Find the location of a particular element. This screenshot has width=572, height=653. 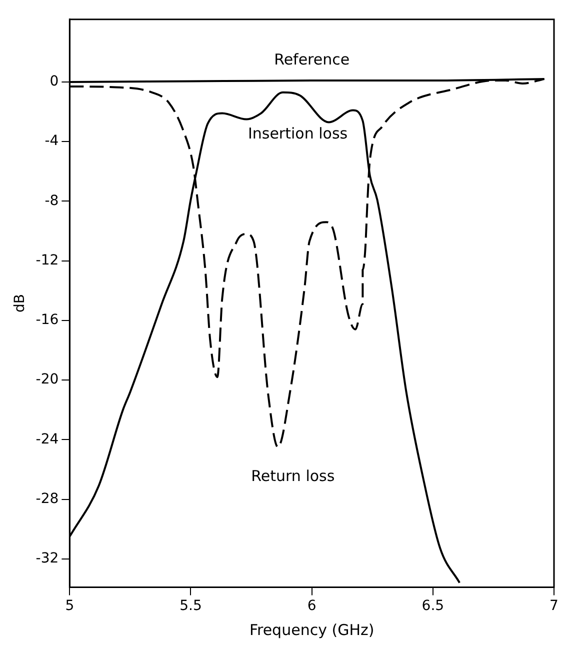

y-tick-label: -4 is located at coordinates (51, 141).